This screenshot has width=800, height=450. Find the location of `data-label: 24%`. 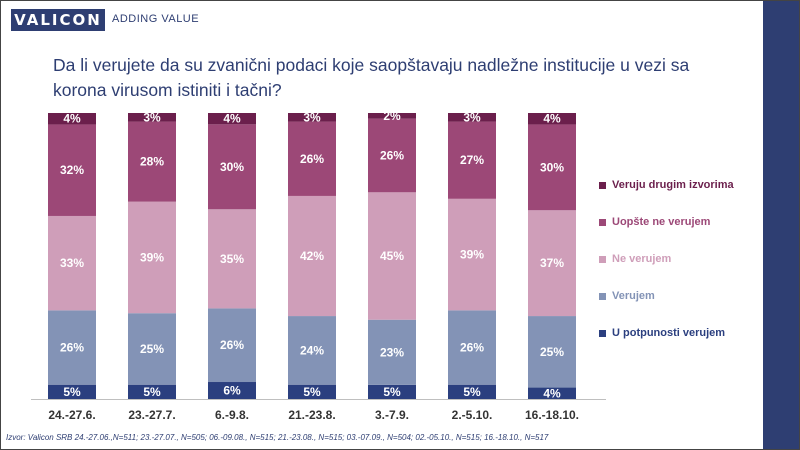

data-label: 24% is located at coordinates (312, 350).